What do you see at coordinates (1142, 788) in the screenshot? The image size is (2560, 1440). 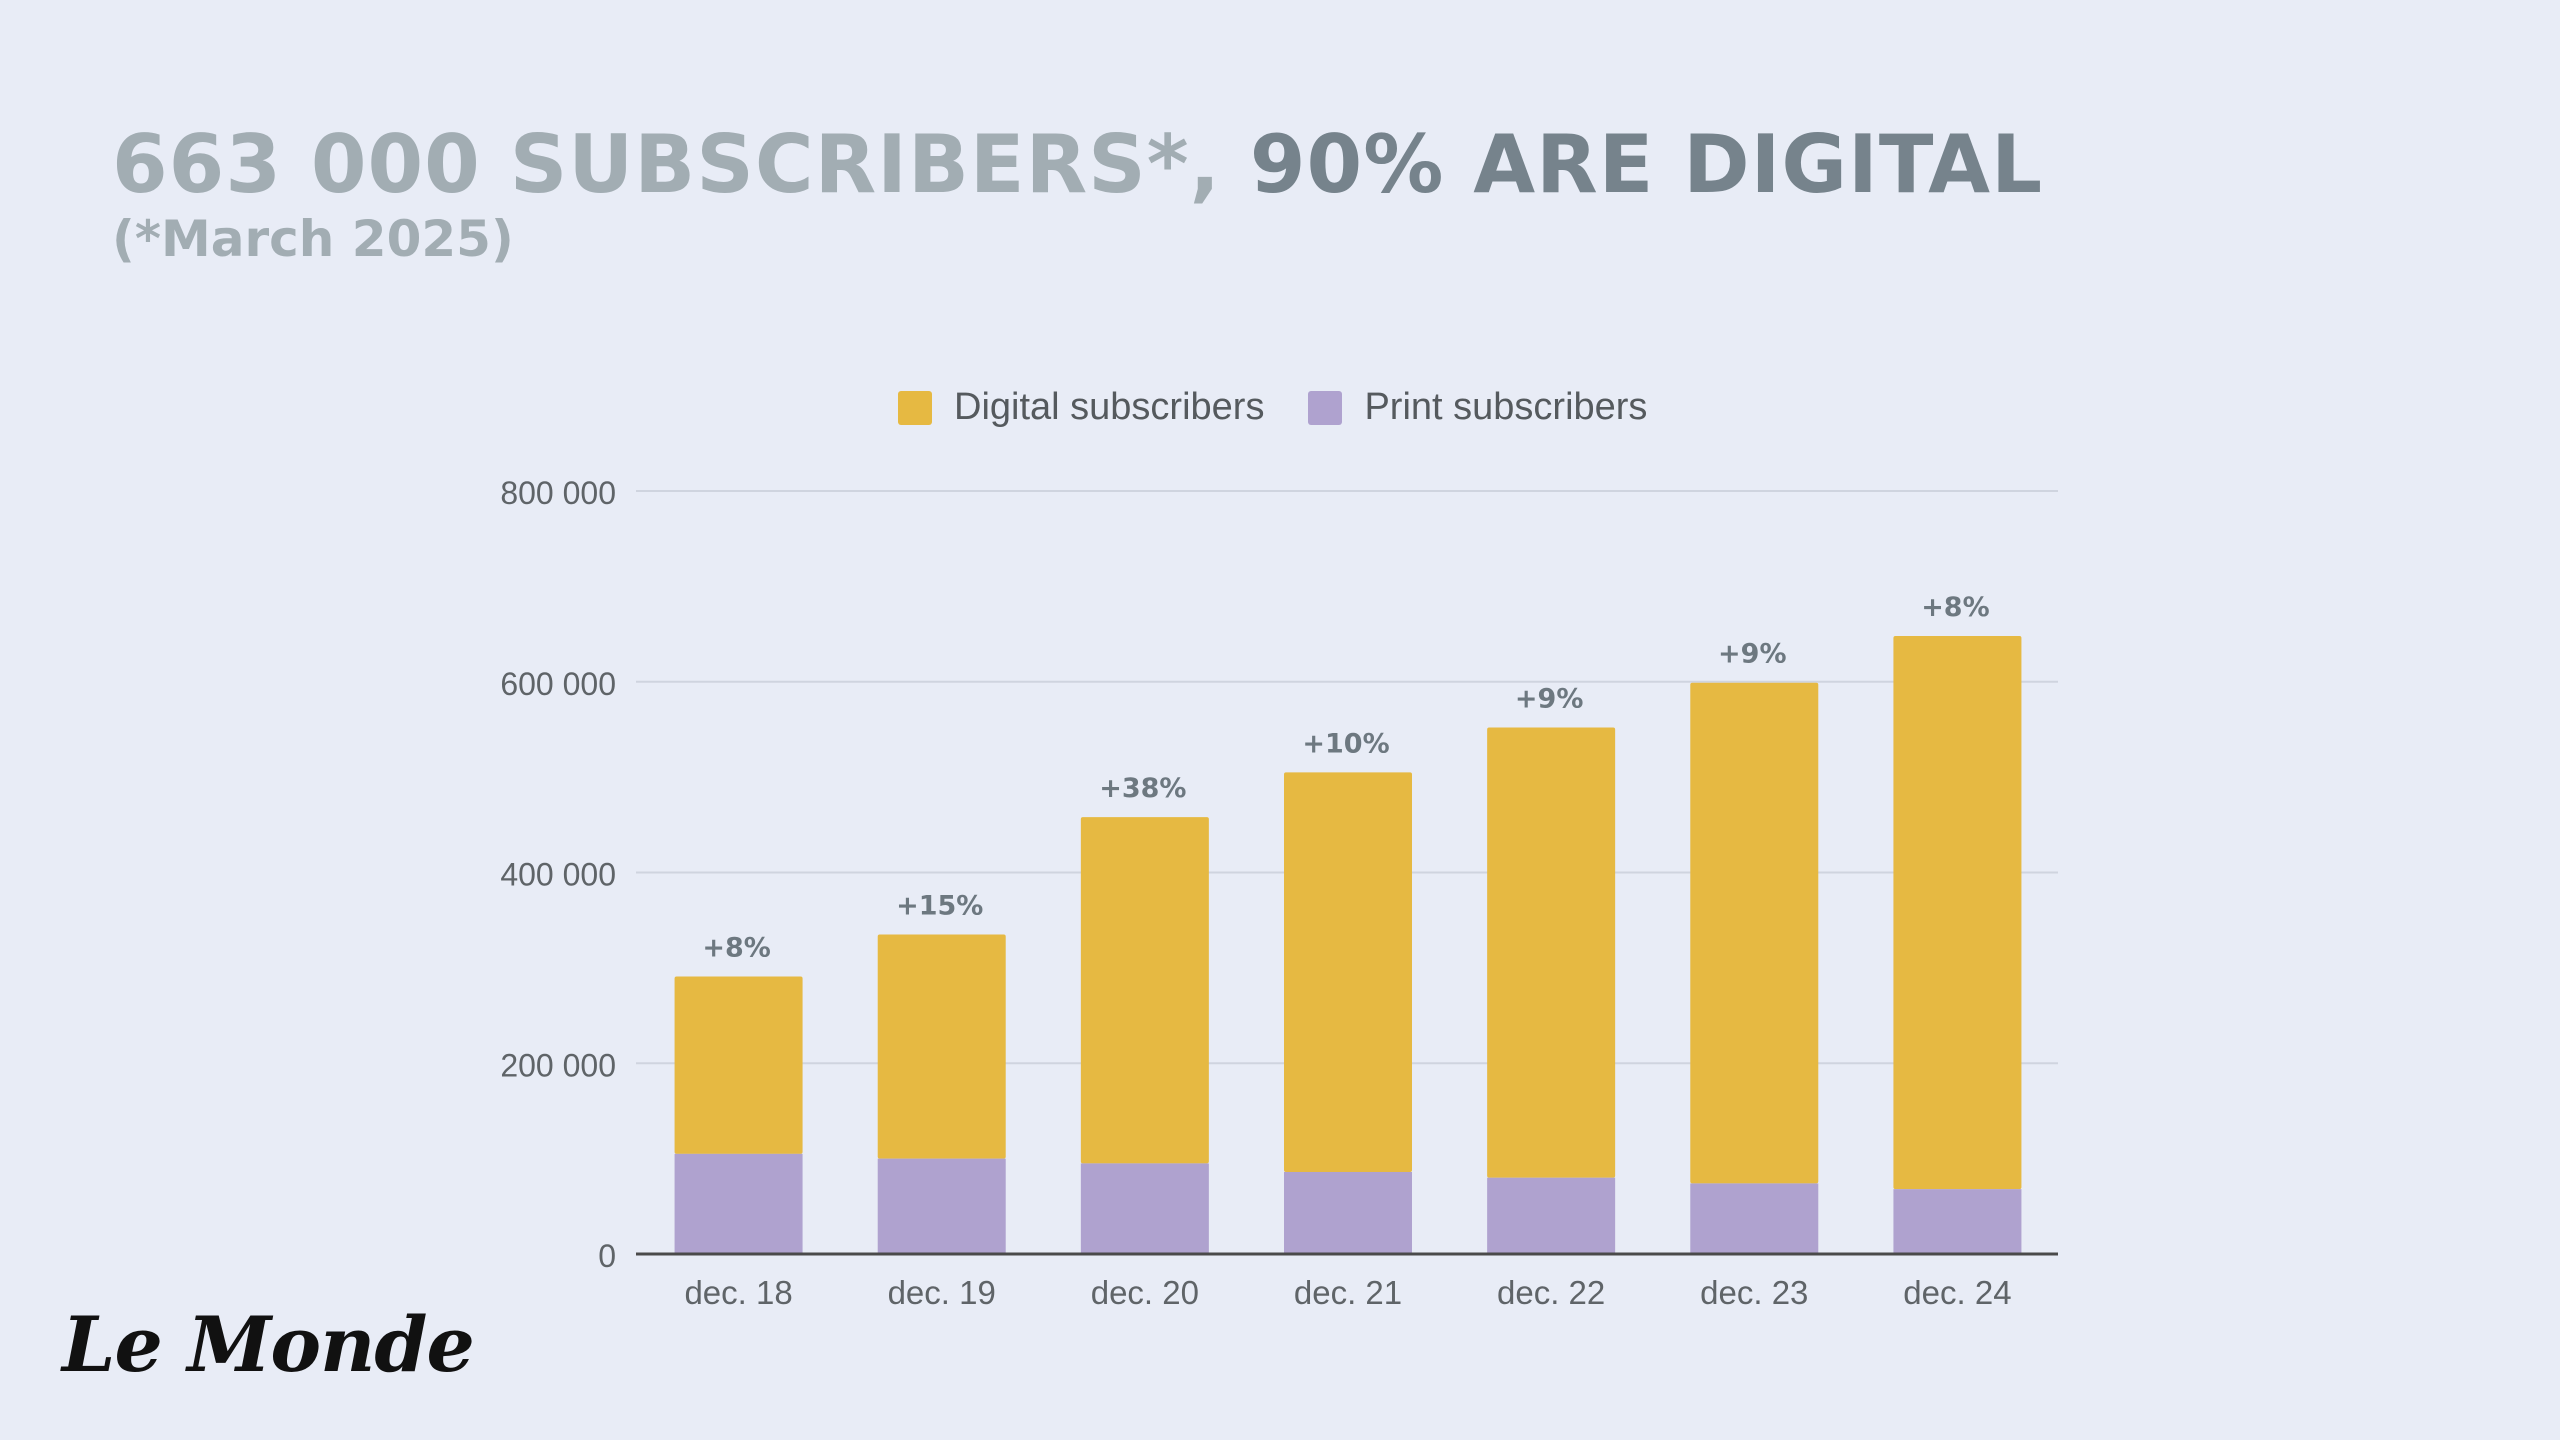 I see `growth-label: +38%` at bounding box center [1142, 788].